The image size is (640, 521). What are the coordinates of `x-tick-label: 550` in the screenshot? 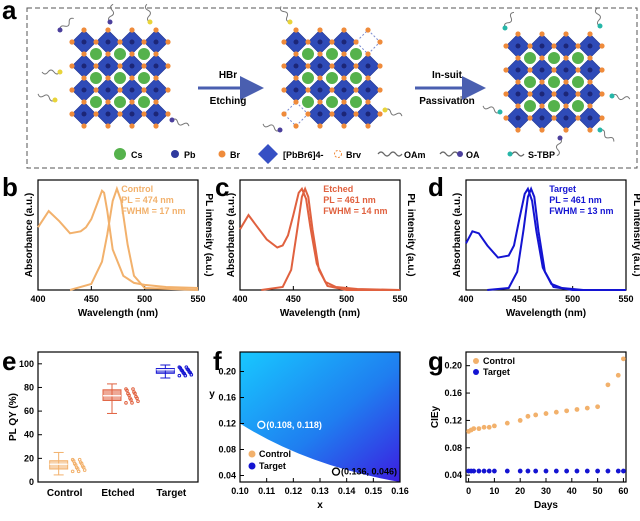 It's located at (197, 299).